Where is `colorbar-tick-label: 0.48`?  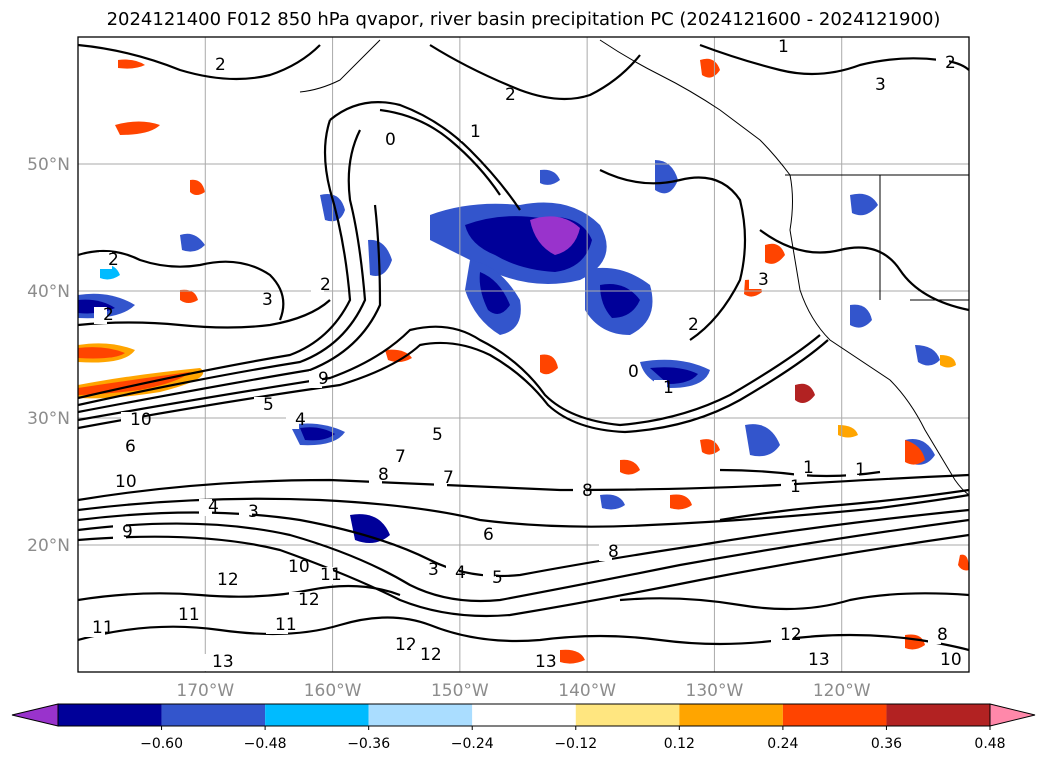
colorbar-tick-label: 0.48 is located at coordinates (989, 744).